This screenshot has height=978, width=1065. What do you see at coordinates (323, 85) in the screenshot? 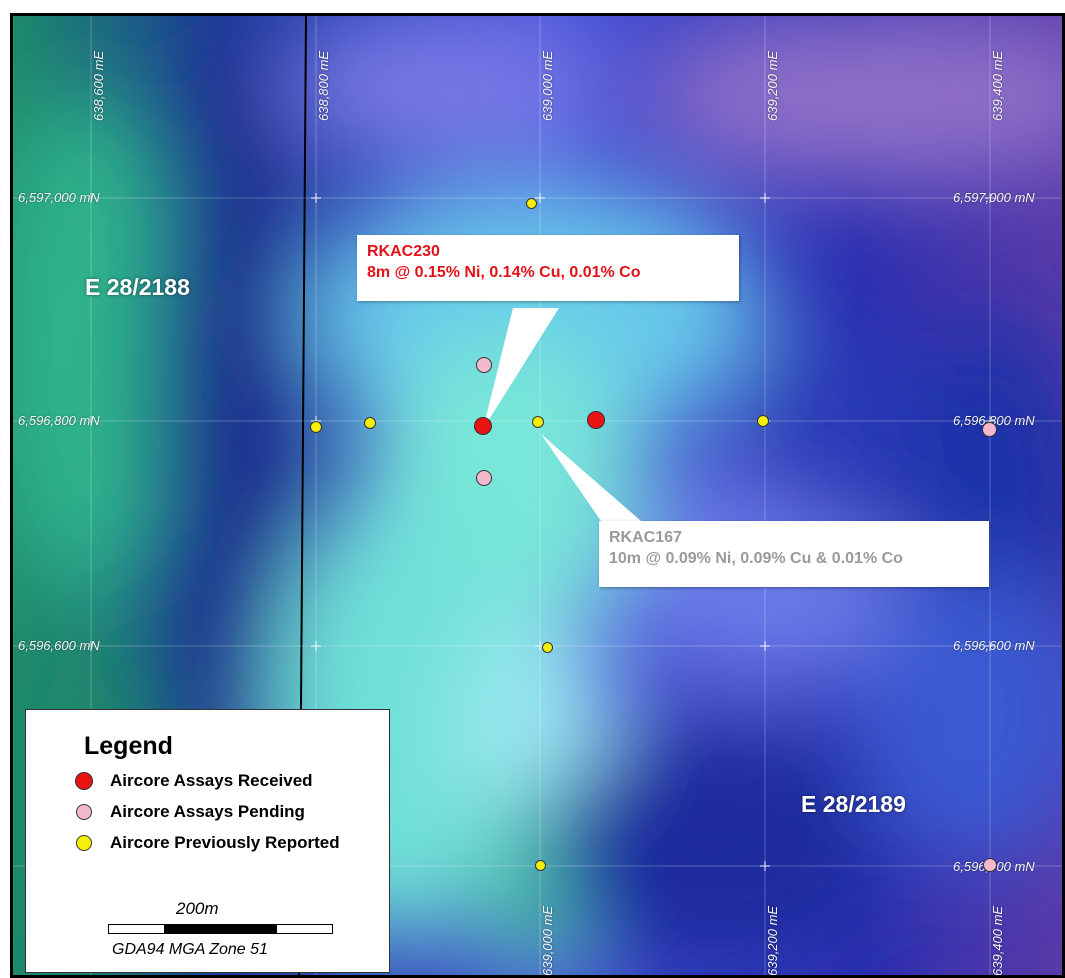
I see `easting-label: 638,800 mE` at bounding box center [323, 85].